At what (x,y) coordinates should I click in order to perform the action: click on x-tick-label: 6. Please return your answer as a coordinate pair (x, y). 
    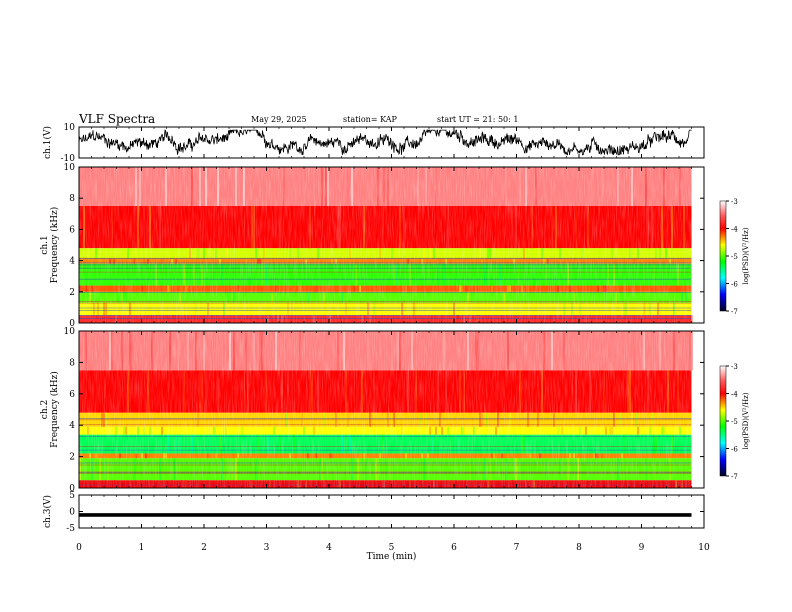
    Looking at the image, I should click on (454, 548).